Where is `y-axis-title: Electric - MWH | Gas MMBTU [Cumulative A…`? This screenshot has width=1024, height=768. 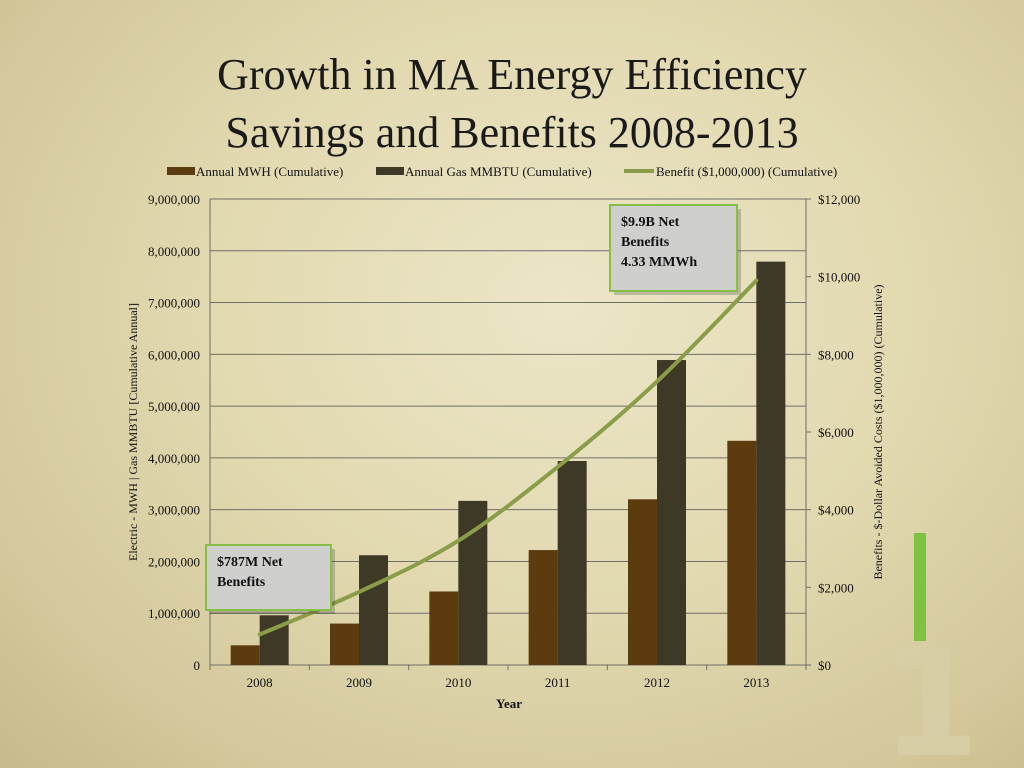
y-axis-title: Electric - MWH | Gas MMBTU [Cumulative A… is located at coordinates (133, 432).